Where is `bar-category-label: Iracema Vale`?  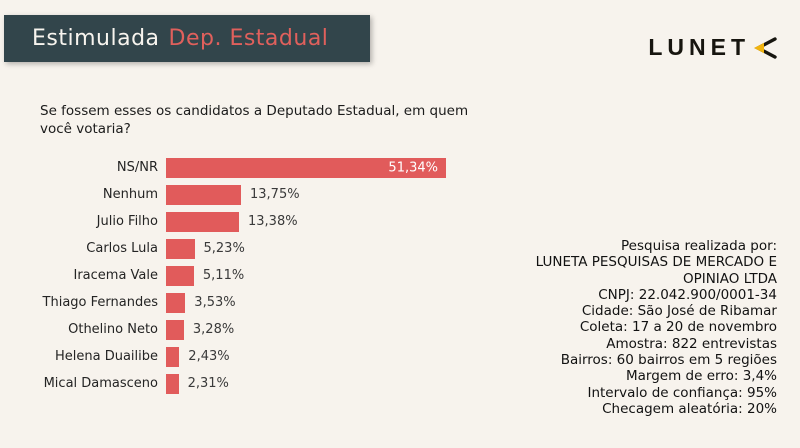 bar-category-label: Iracema Vale is located at coordinates (115, 275).